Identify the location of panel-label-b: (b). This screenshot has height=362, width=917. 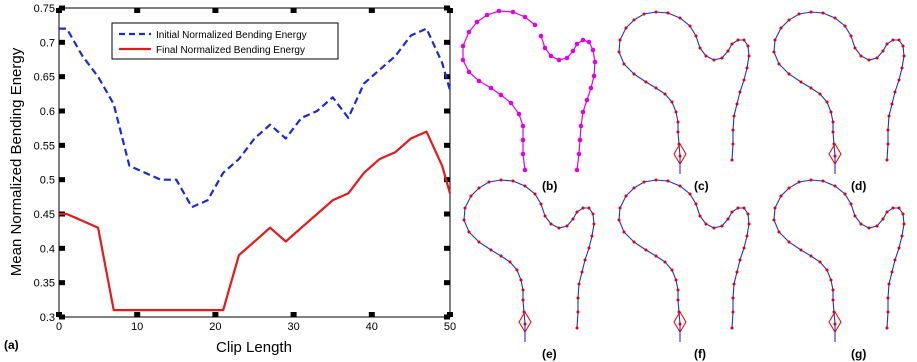
(549, 186).